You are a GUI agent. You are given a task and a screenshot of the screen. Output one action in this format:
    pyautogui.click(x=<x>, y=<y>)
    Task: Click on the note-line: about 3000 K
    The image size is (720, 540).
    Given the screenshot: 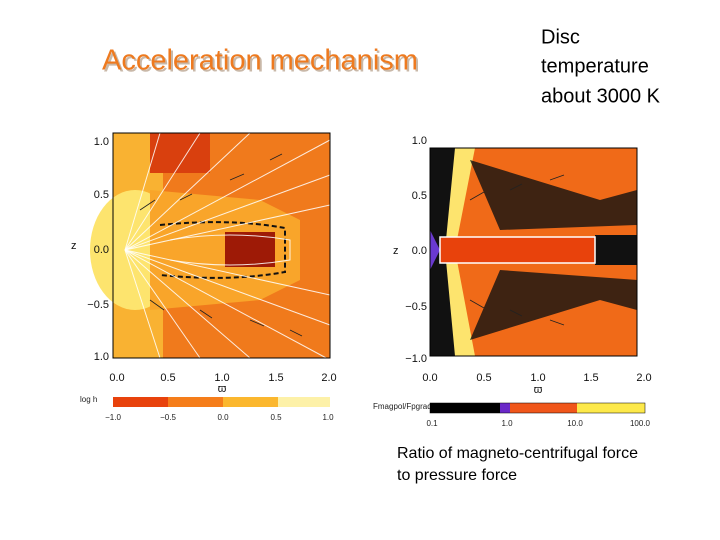 What is the action you would take?
    pyautogui.click(x=601, y=96)
    